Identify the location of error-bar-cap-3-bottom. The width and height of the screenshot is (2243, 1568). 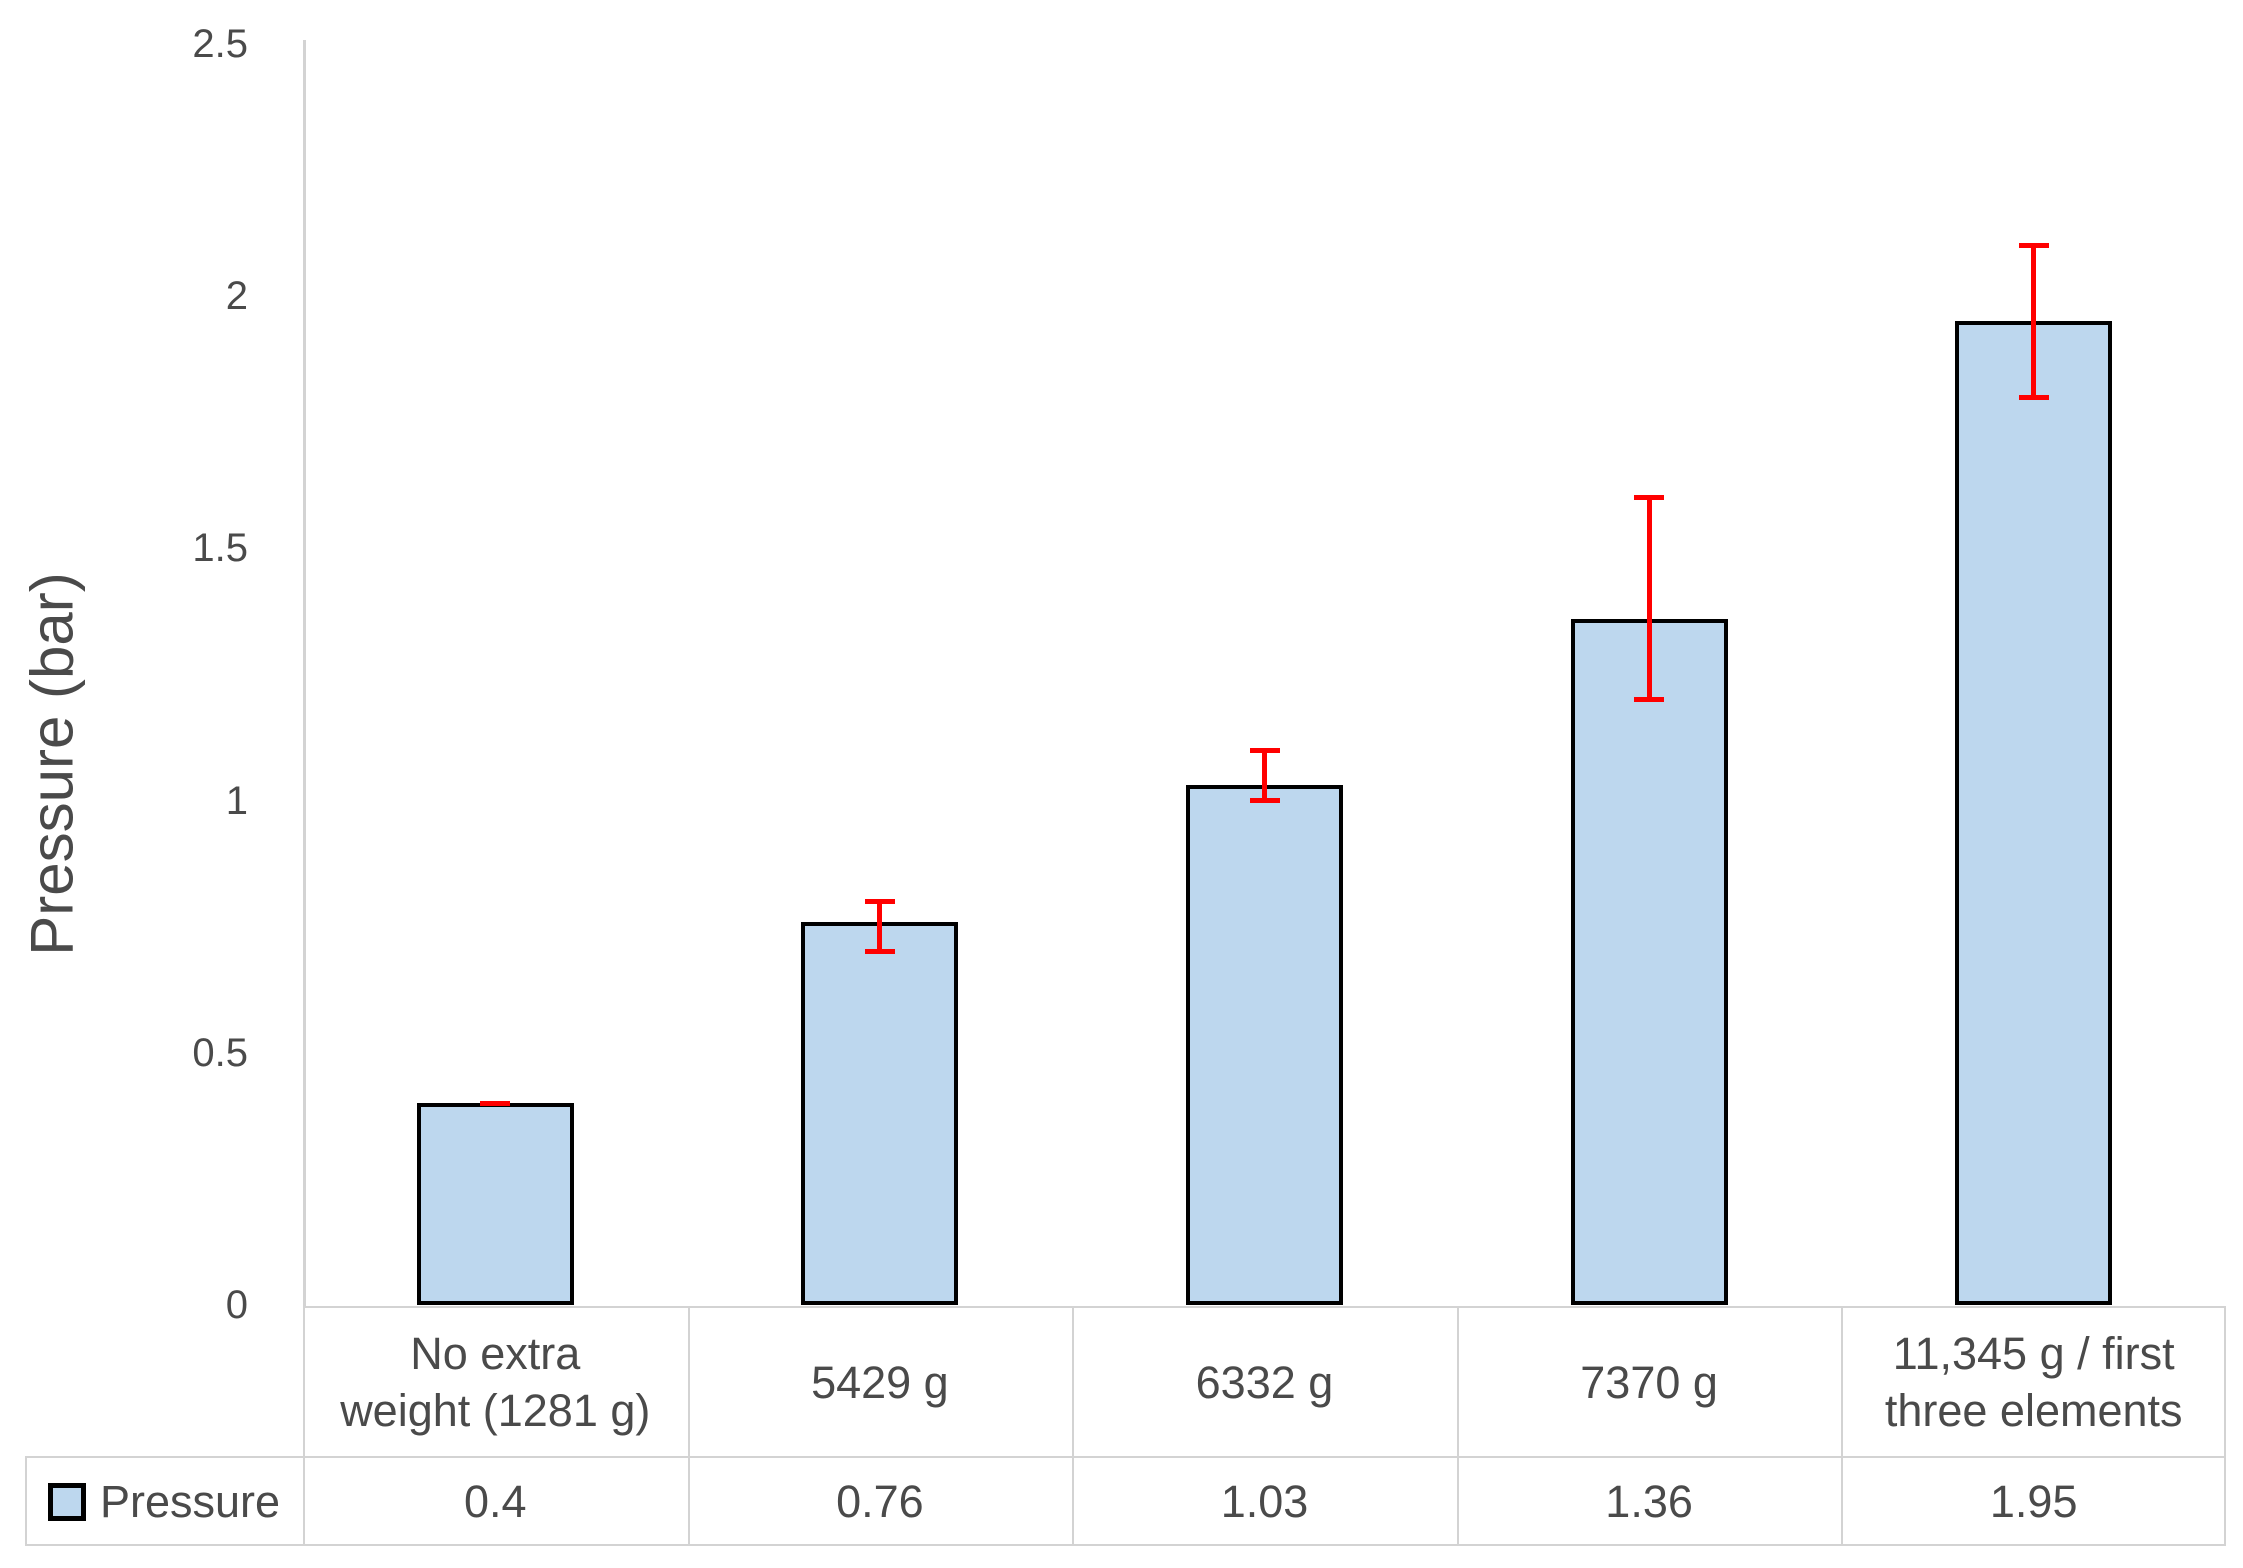
(1264, 801).